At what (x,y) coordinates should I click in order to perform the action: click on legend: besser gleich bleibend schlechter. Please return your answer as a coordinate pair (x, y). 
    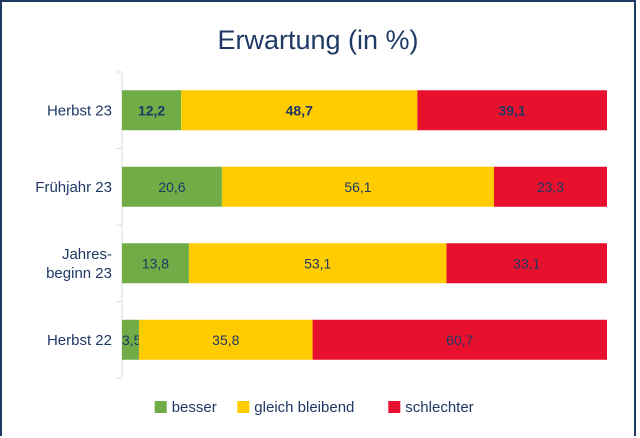
    Looking at the image, I should click on (314, 407).